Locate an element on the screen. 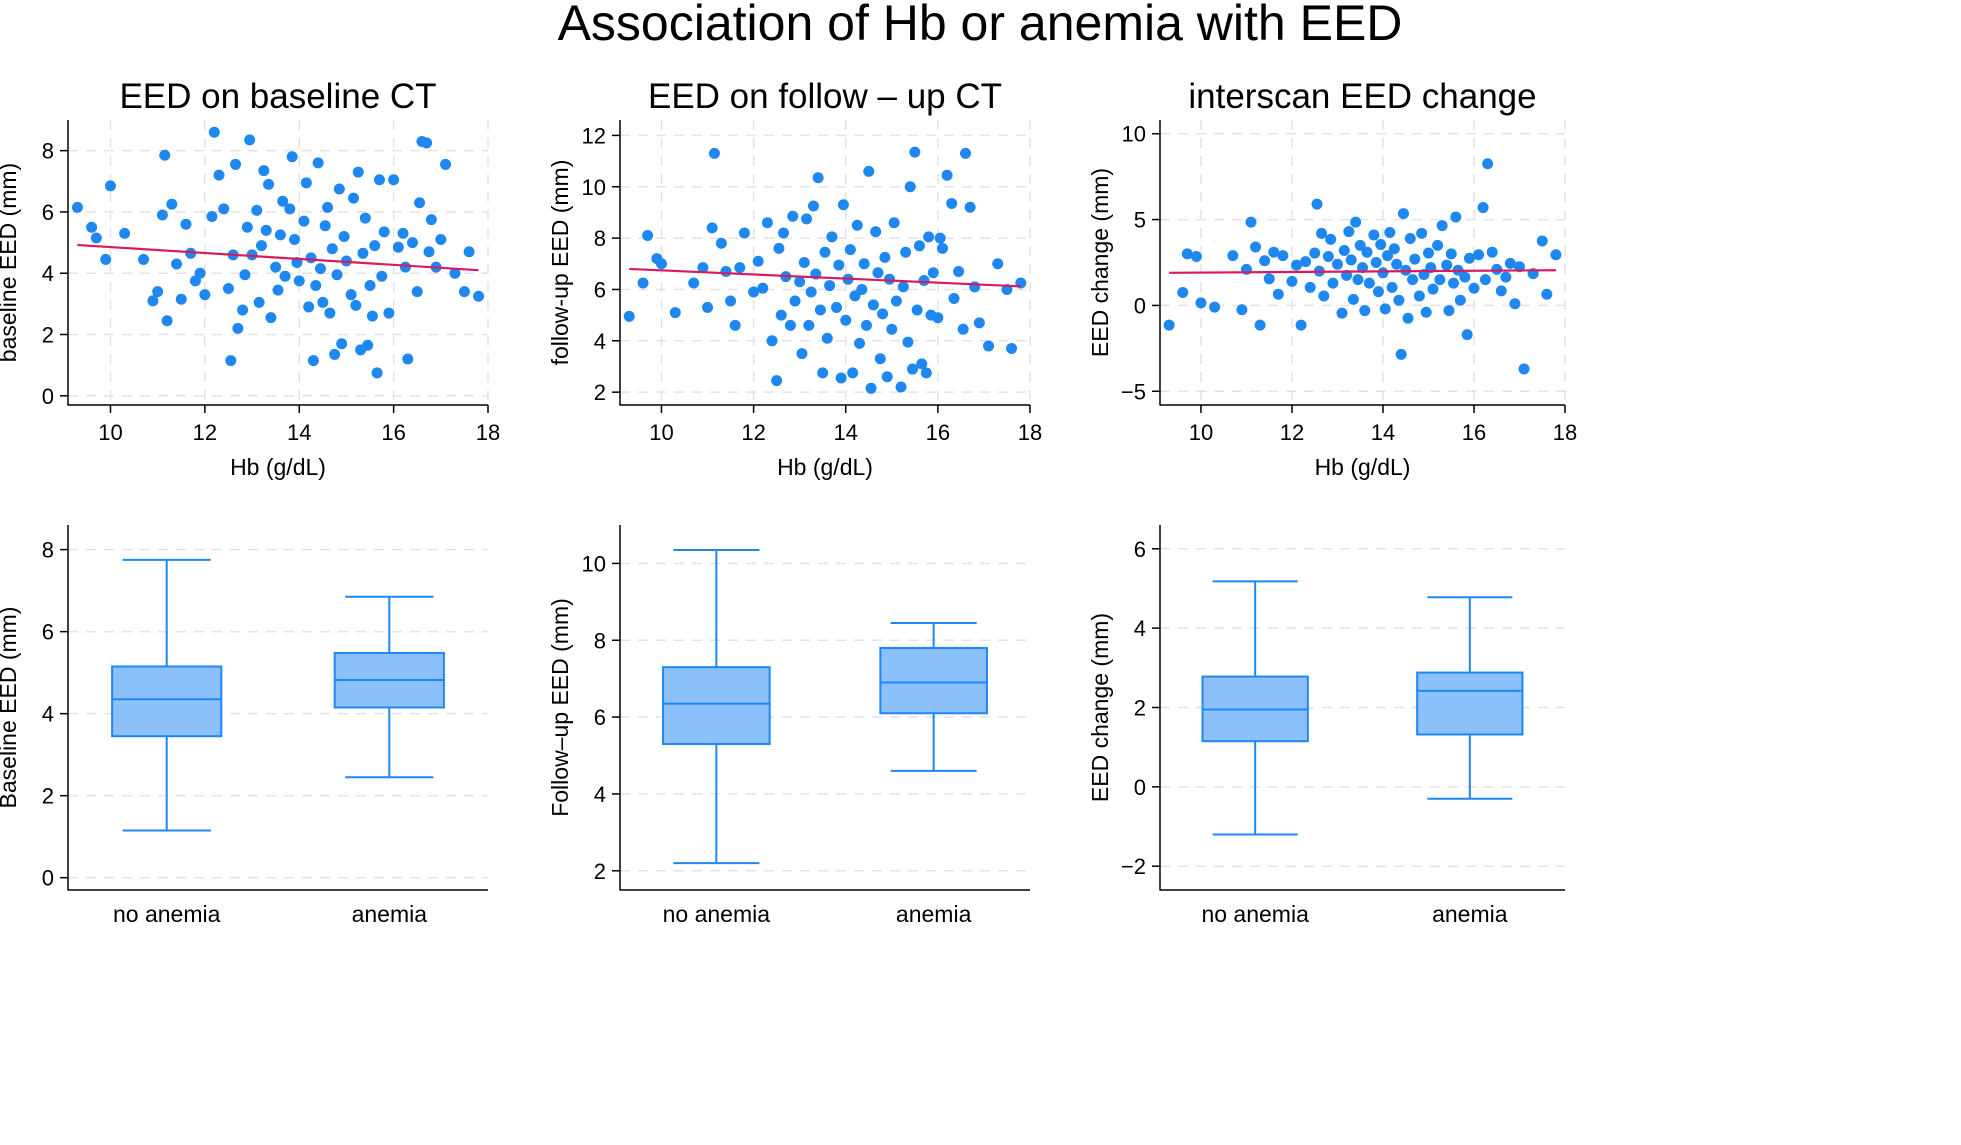 This screenshot has width=1961, height=1145. y-tick-label: 6 is located at coordinates (600, 717).